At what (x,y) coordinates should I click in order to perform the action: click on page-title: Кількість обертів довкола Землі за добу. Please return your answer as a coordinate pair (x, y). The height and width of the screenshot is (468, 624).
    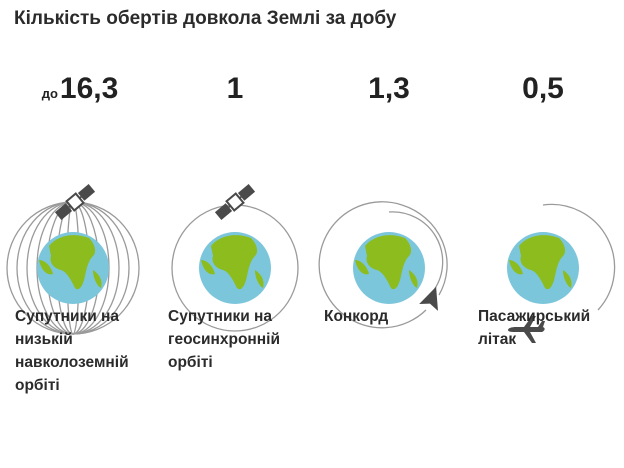
    Looking at the image, I should click on (205, 18).